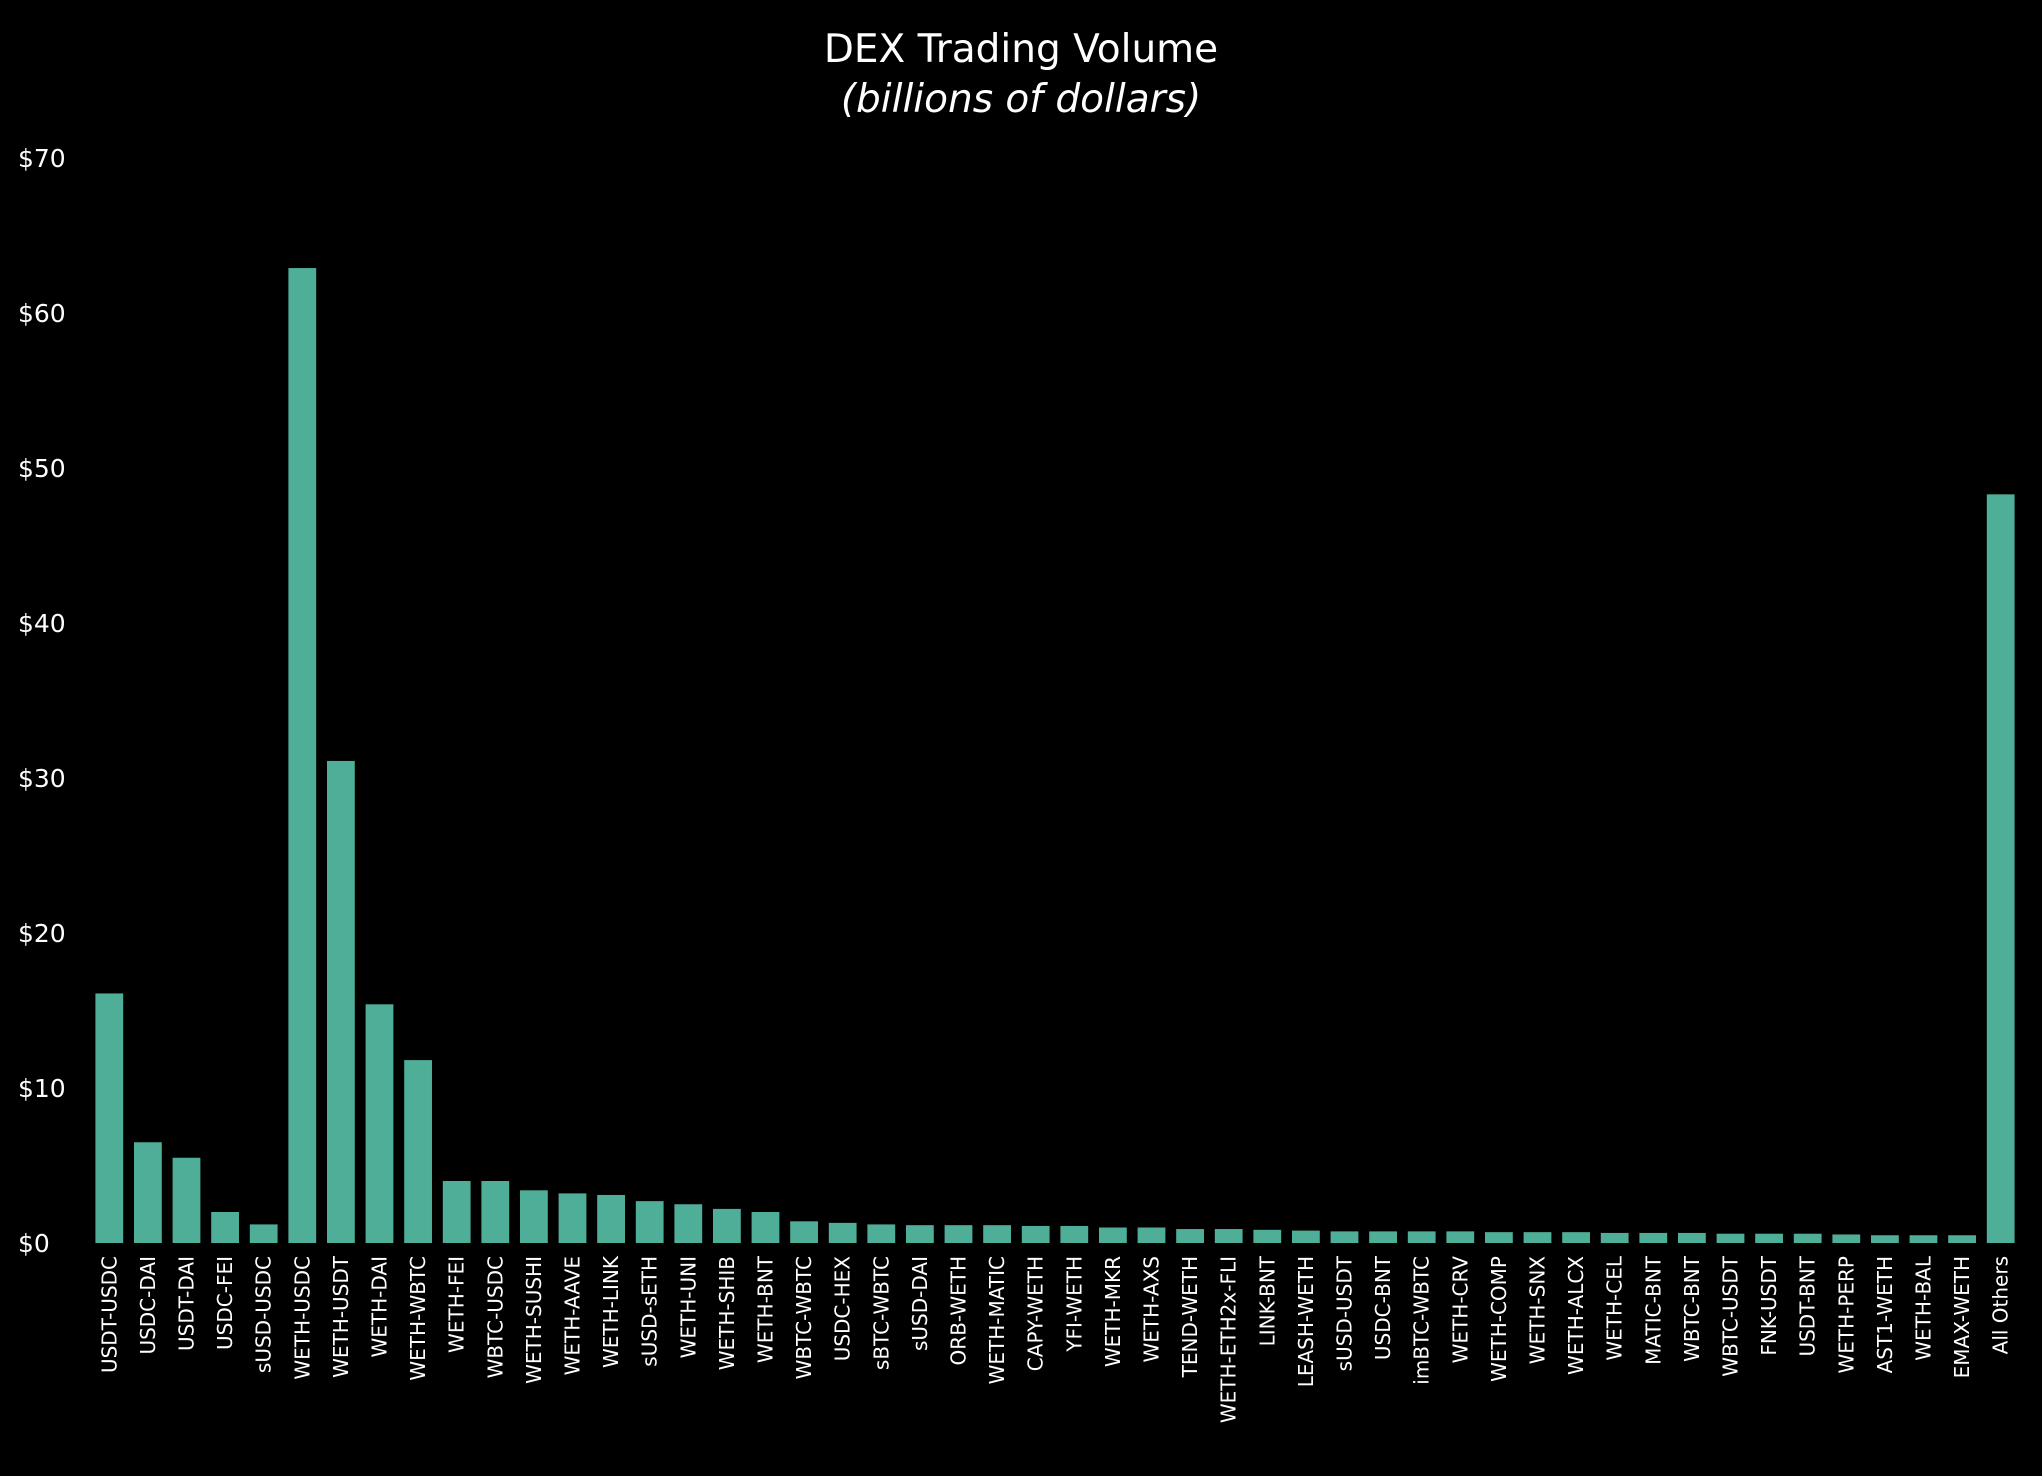 Image resolution: width=2042 pixels, height=1476 pixels. What do you see at coordinates (727, 1313) in the screenshot?
I see `x-tick-label: WETH-SHIB` at bounding box center [727, 1313].